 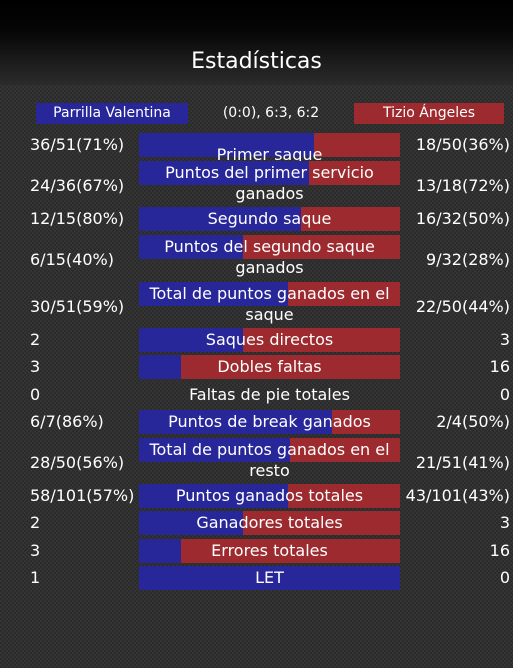 I want to click on stat-row-ganadores-totales: 2 3 Ganadores totales, so click(x=256, y=523).